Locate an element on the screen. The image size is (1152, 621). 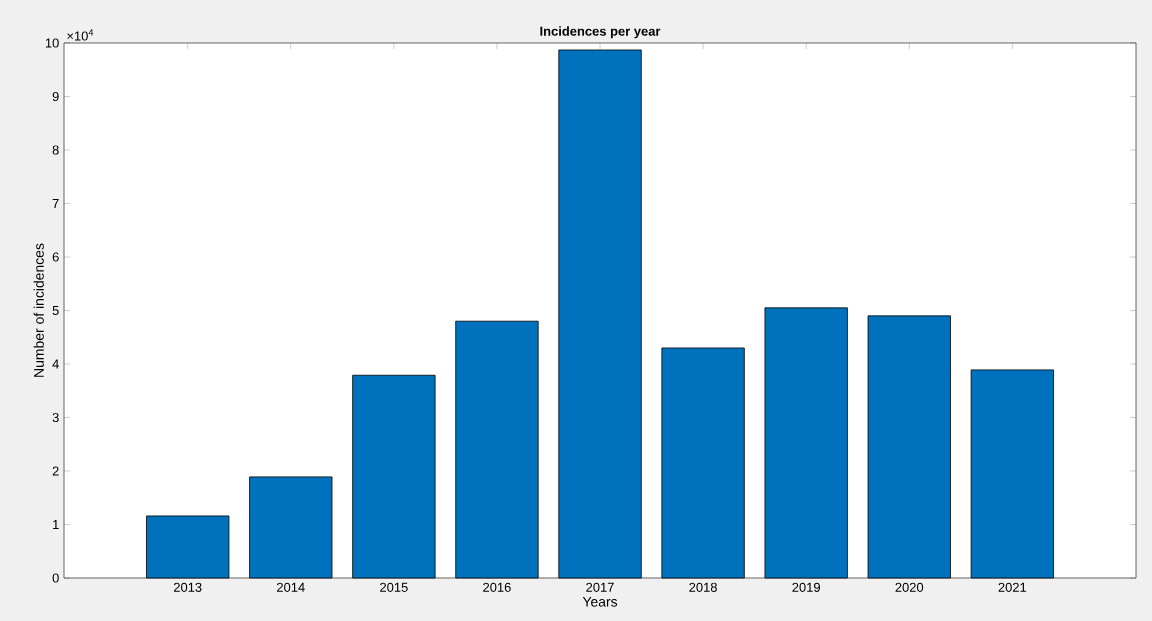
x-tick-label: 2017 is located at coordinates (600, 587).